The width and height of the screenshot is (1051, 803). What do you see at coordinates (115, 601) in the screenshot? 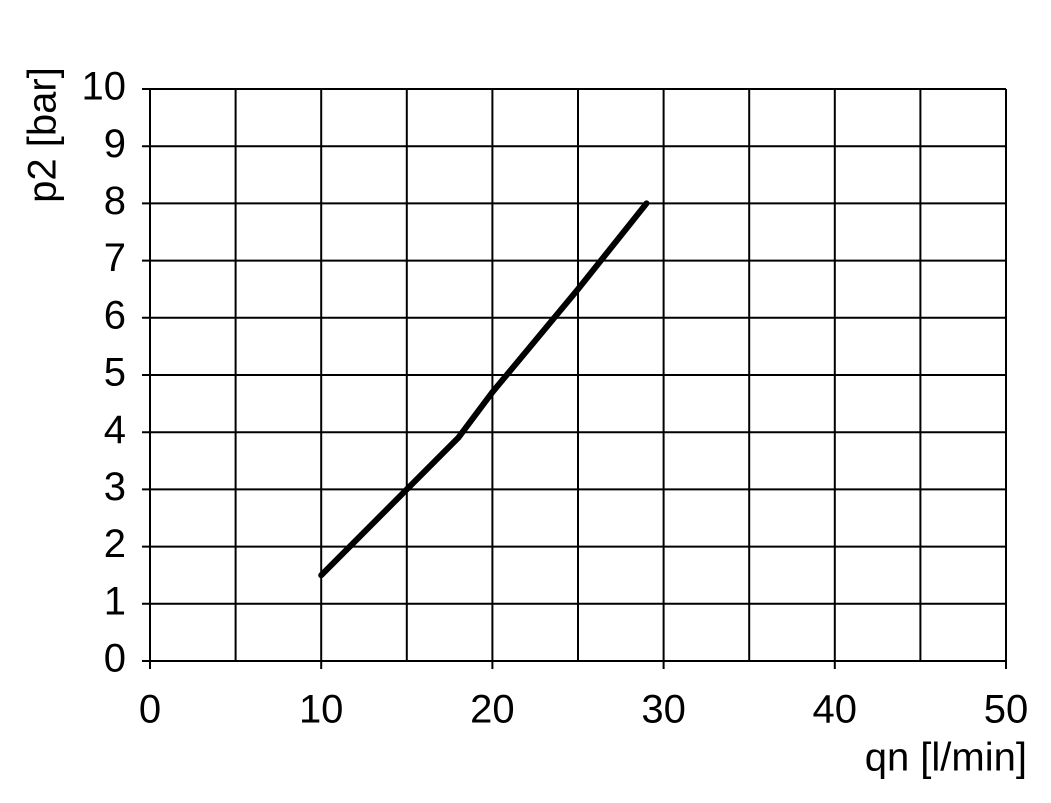
I see `y-tick-label: 1` at bounding box center [115, 601].